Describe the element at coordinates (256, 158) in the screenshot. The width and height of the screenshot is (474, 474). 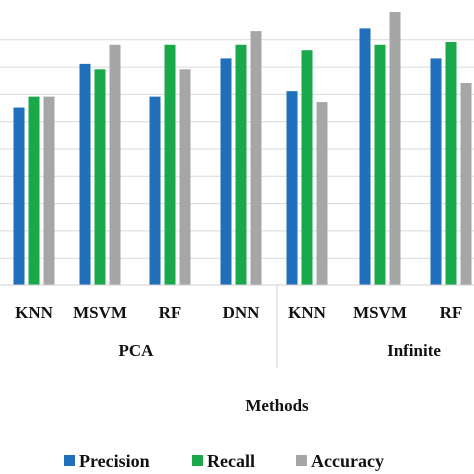
I see `bar-accuracy-dnn` at that location.